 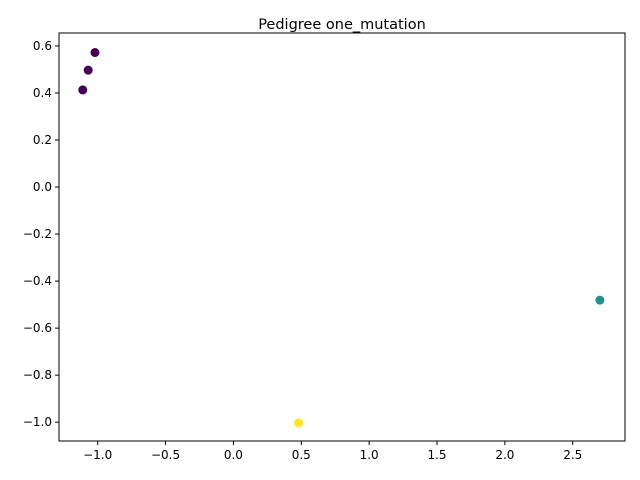 I want to click on y-tick-label: −0.8, so click(x=37, y=375).